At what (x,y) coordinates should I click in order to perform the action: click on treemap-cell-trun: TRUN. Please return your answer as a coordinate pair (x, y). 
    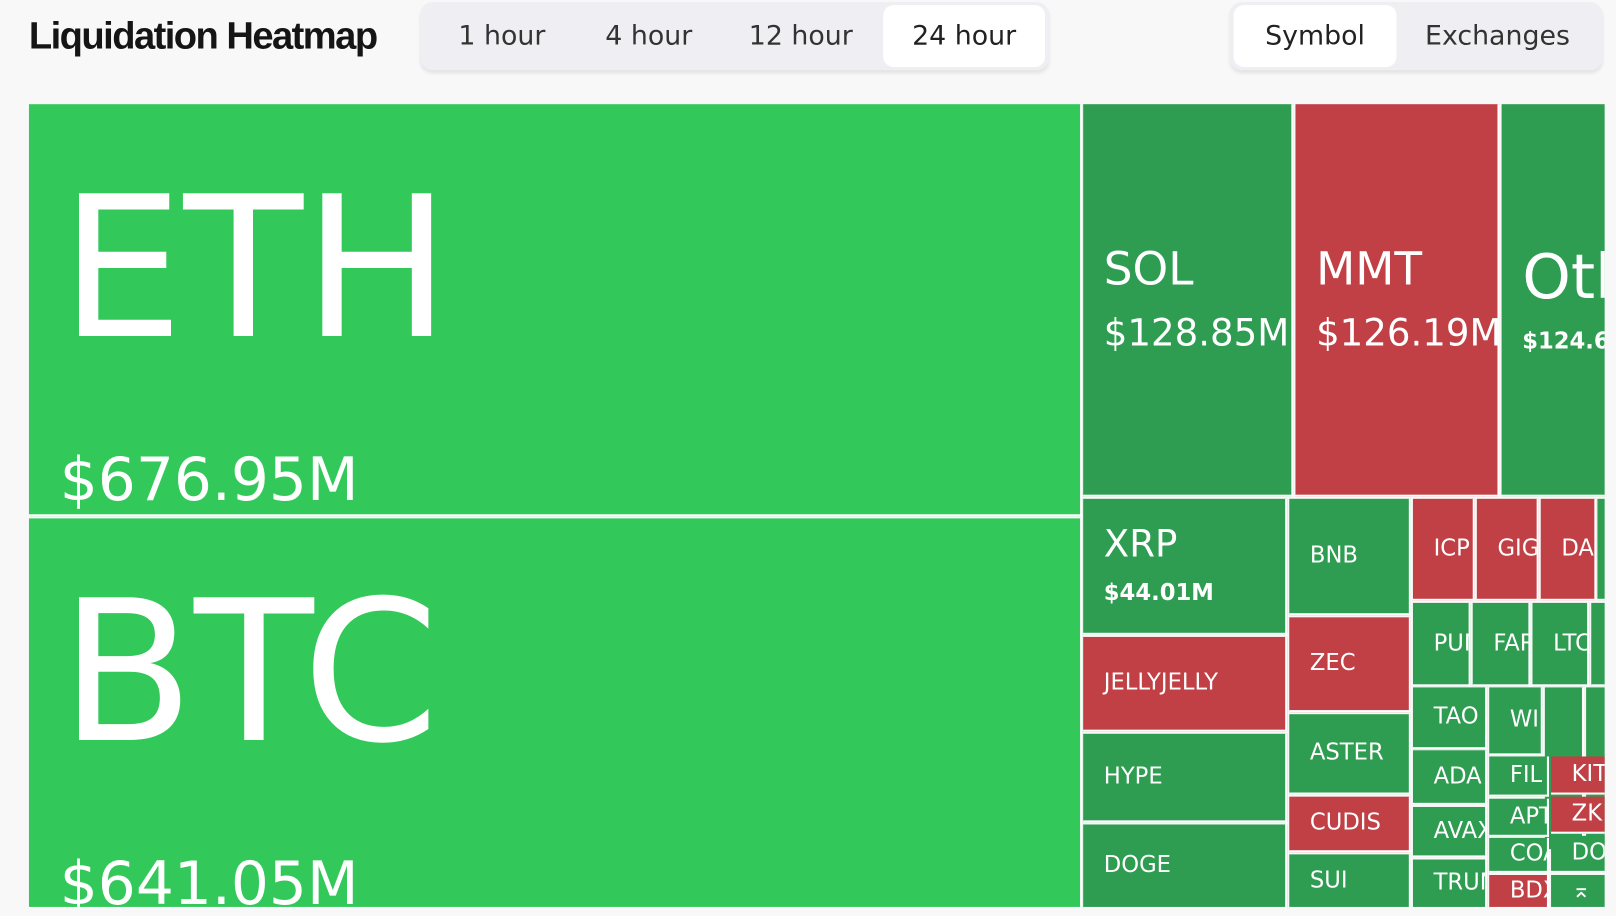
    Looking at the image, I should click on (1450, 884).